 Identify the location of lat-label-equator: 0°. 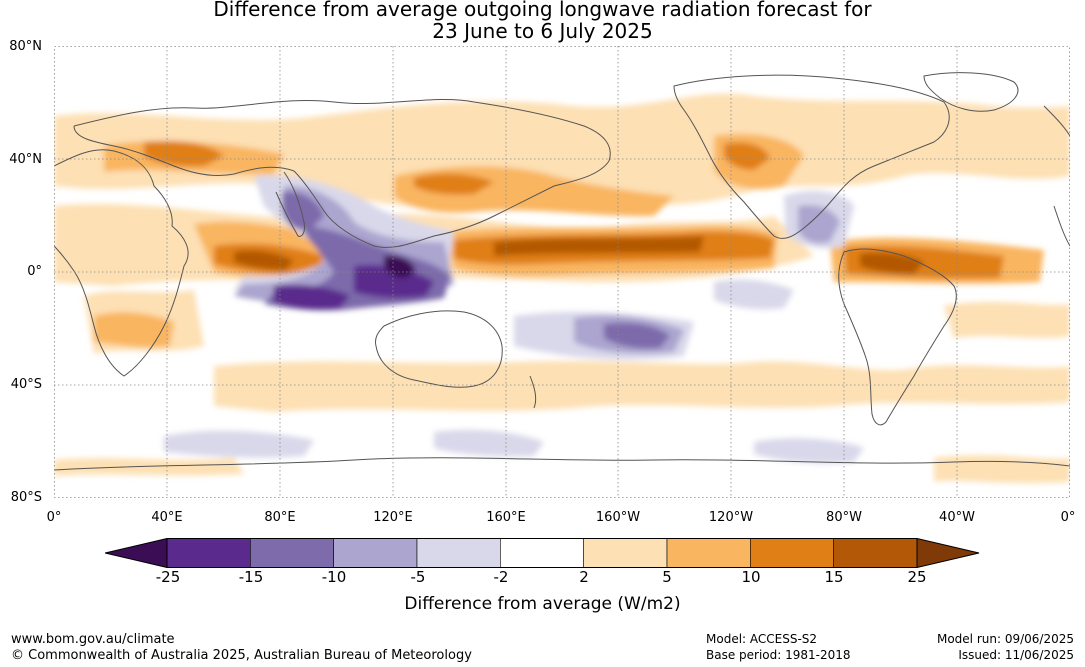
(34, 271).